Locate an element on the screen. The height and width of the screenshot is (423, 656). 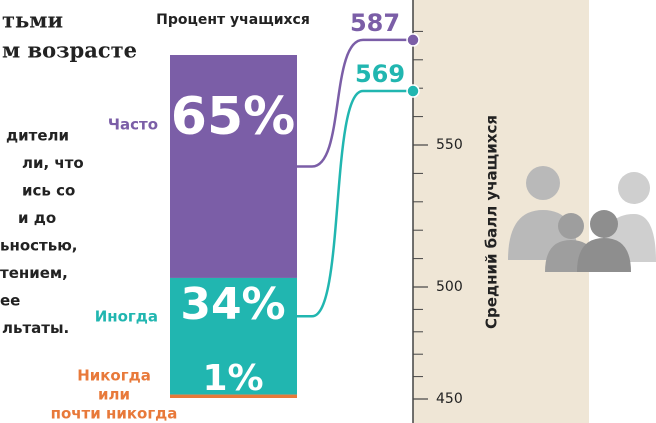
body-text: льтаты. is located at coordinates (35, 328).